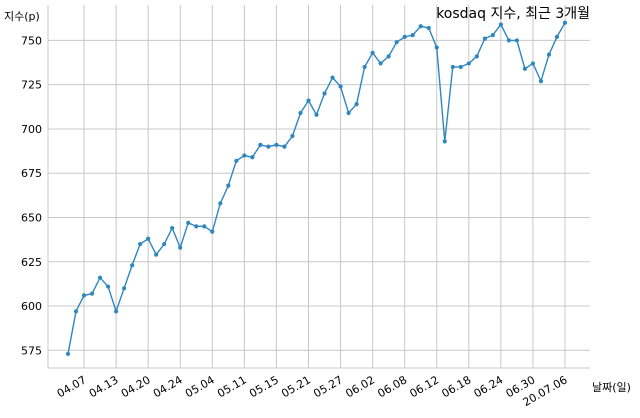 The width and height of the screenshot is (640, 418). Describe the element at coordinates (611, 387) in the screenshot. I see `x-axis-label: 날짜(일)` at that location.